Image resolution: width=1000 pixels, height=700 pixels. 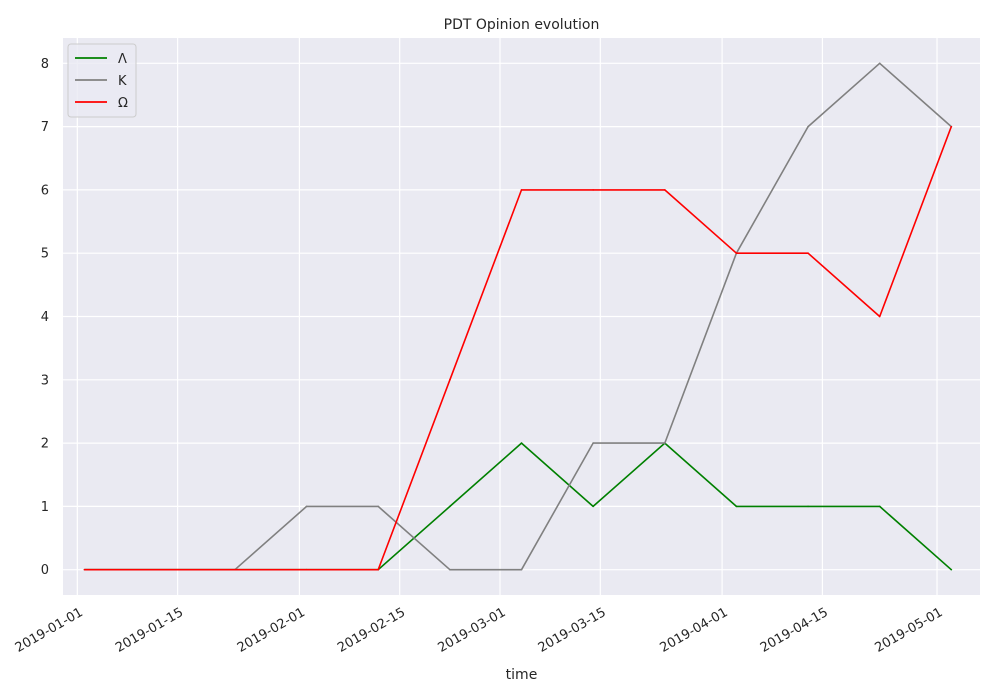 I want to click on x-axis-label: time, so click(x=522, y=675).